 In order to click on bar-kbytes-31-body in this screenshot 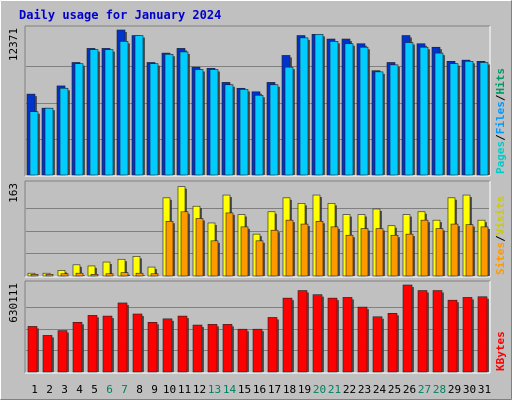, I will do `click(482, 334)`.